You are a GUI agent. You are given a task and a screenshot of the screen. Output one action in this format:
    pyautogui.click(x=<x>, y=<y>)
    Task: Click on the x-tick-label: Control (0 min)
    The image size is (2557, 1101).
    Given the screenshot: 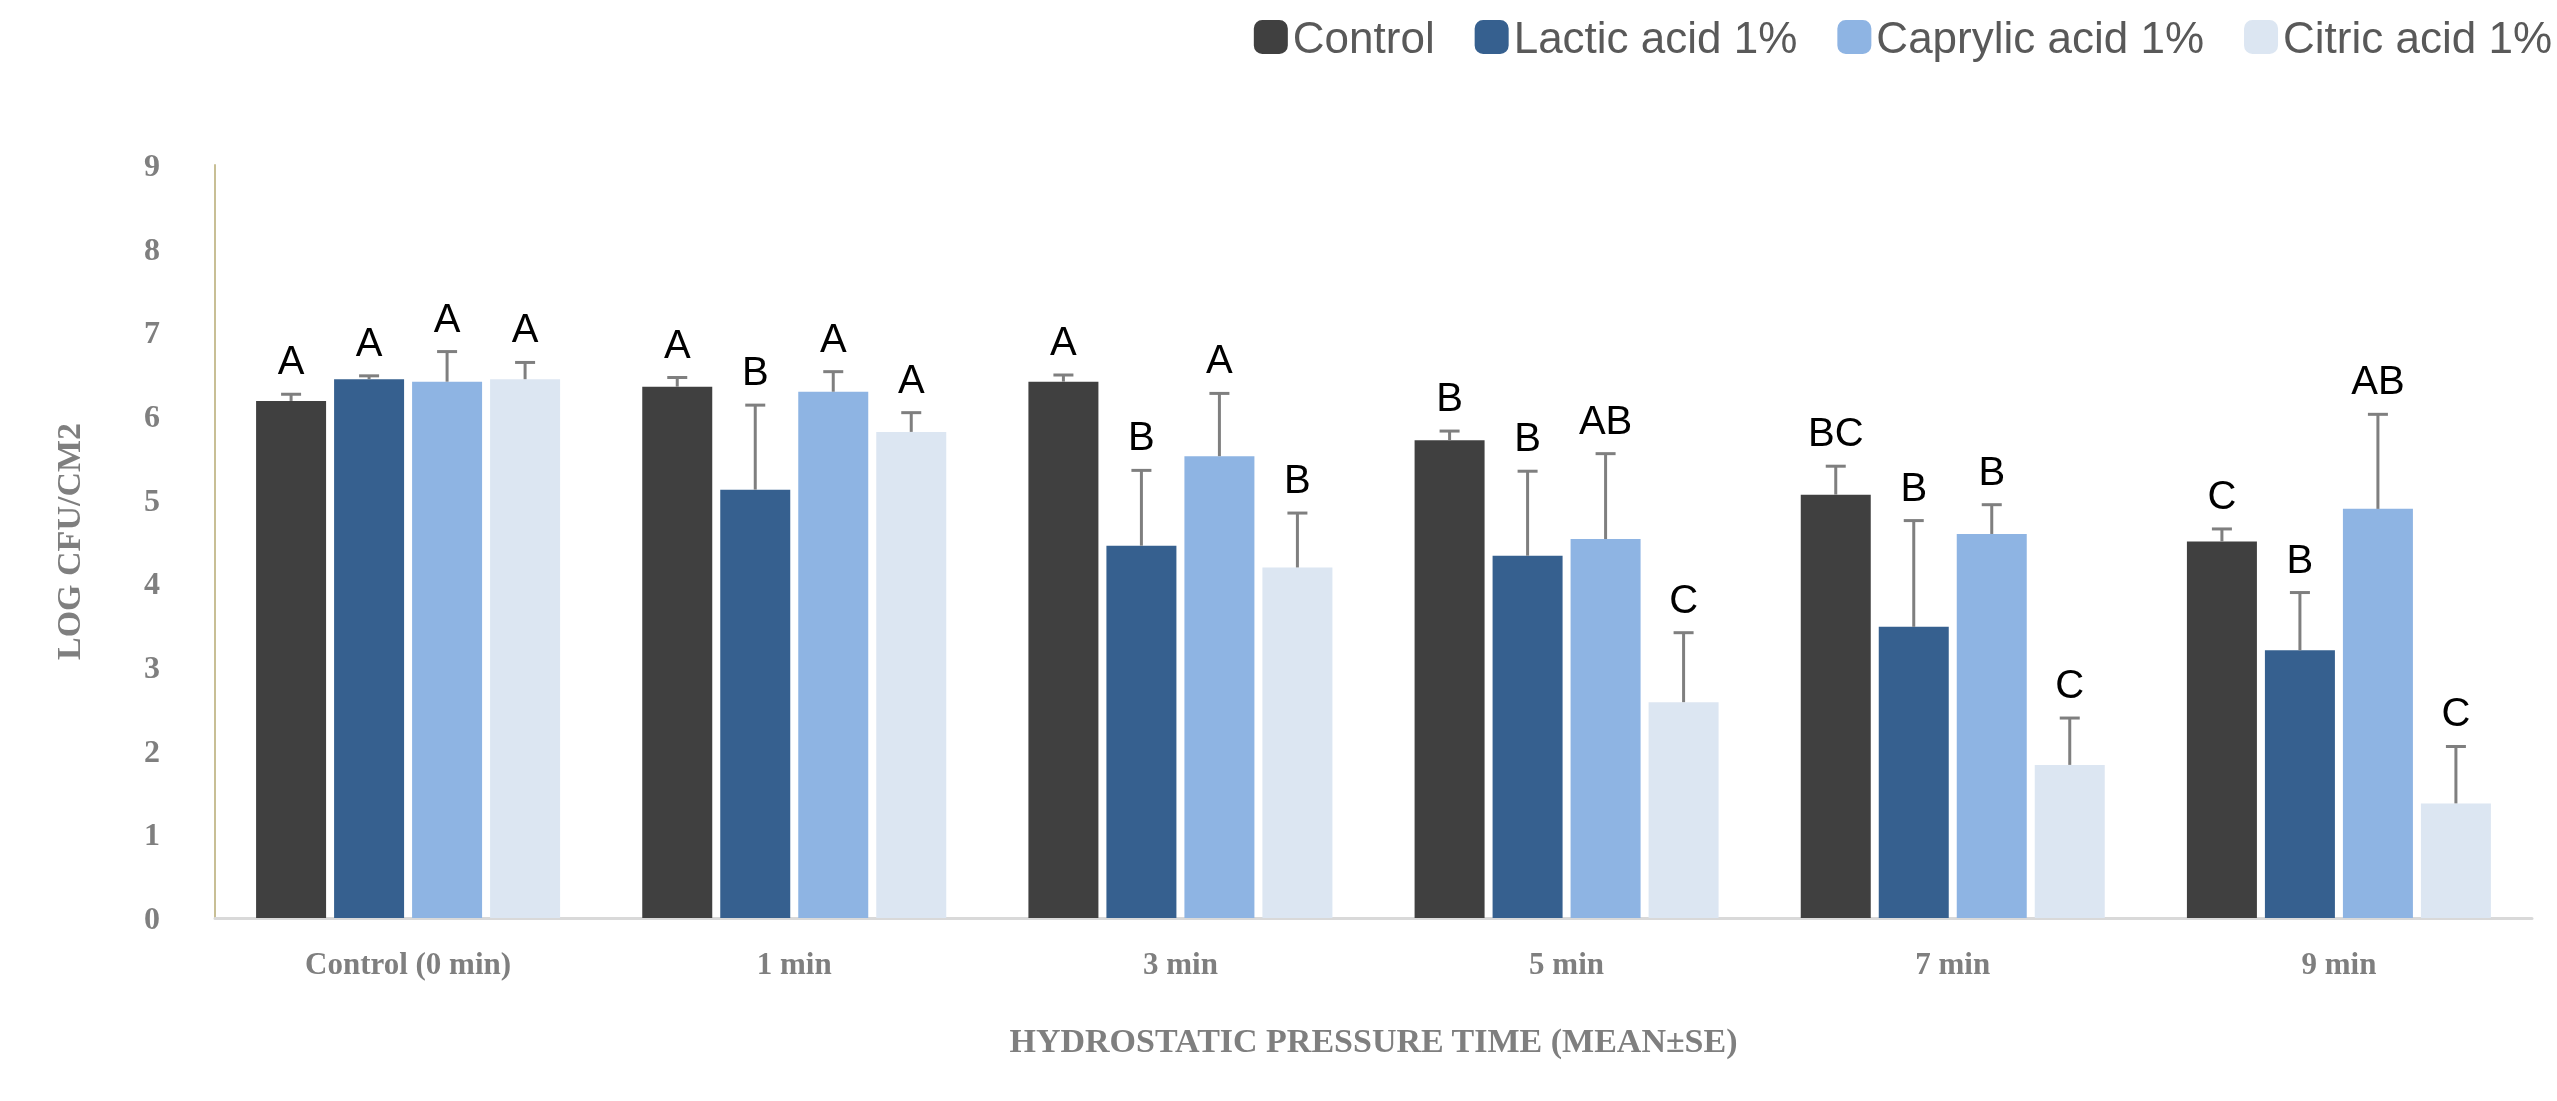 What is the action you would take?
    pyautogui.click(x=408, y=963)
    